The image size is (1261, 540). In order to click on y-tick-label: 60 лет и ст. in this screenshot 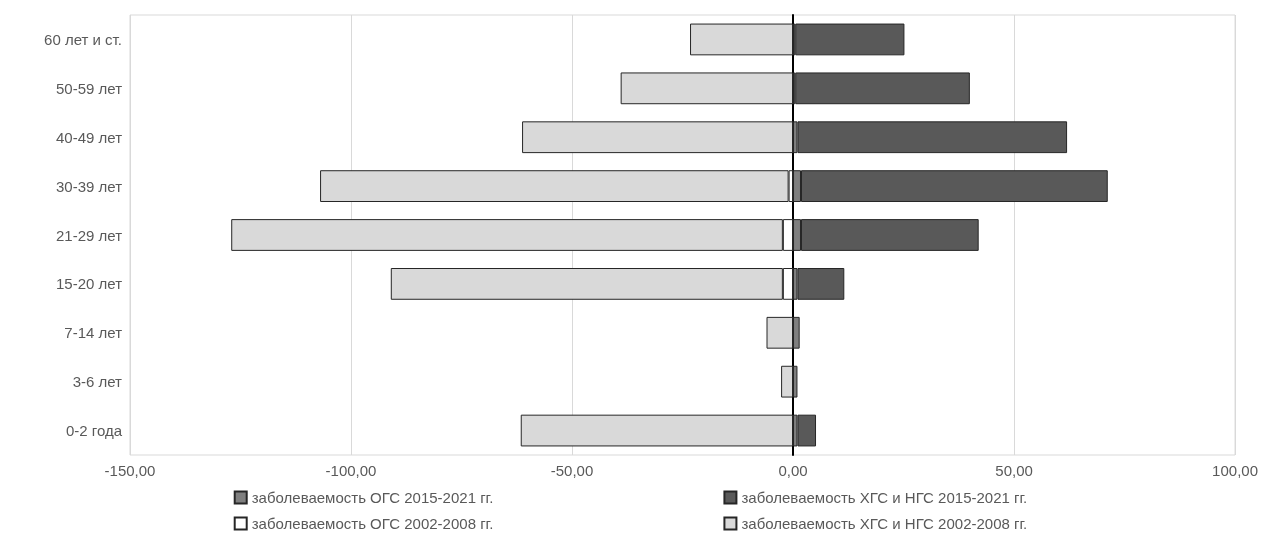, I will do `click(83, 39)`.